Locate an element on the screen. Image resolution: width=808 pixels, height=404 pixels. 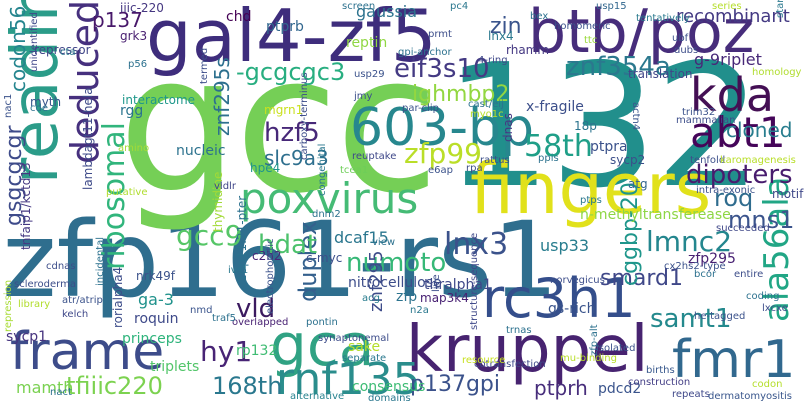
word-mamth: mamth is located at coordinates (45, 387).